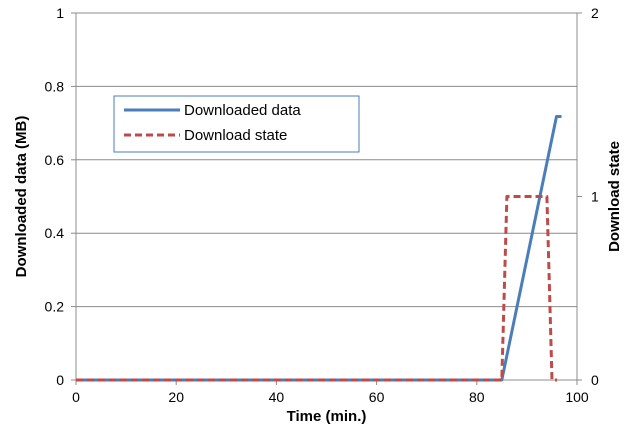 Image resolution: width=629 pixels, height=433 pixels. I want to click on y-axis-title: Downloaded data (MB), so click(21, 197).